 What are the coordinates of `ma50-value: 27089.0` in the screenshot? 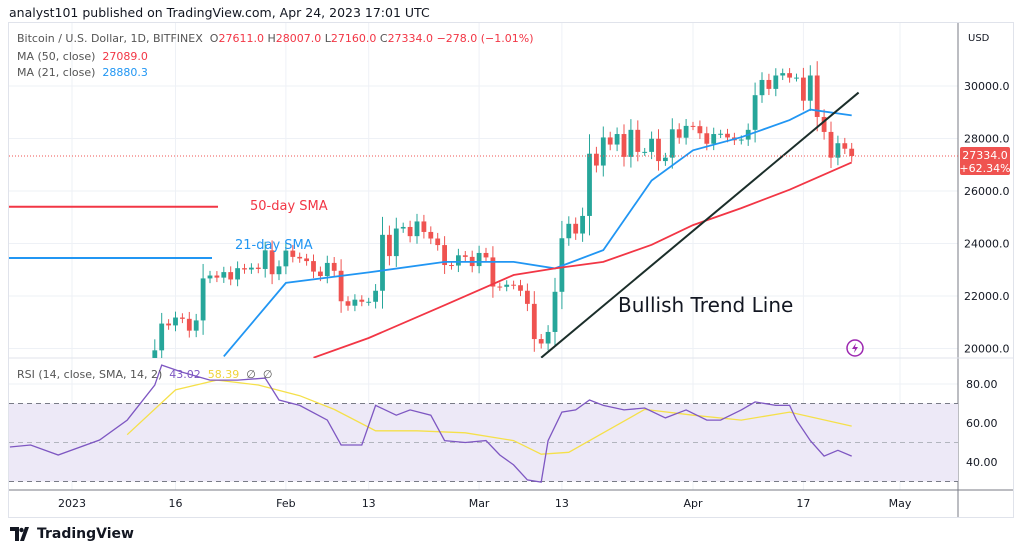 It's located at (125, 56).